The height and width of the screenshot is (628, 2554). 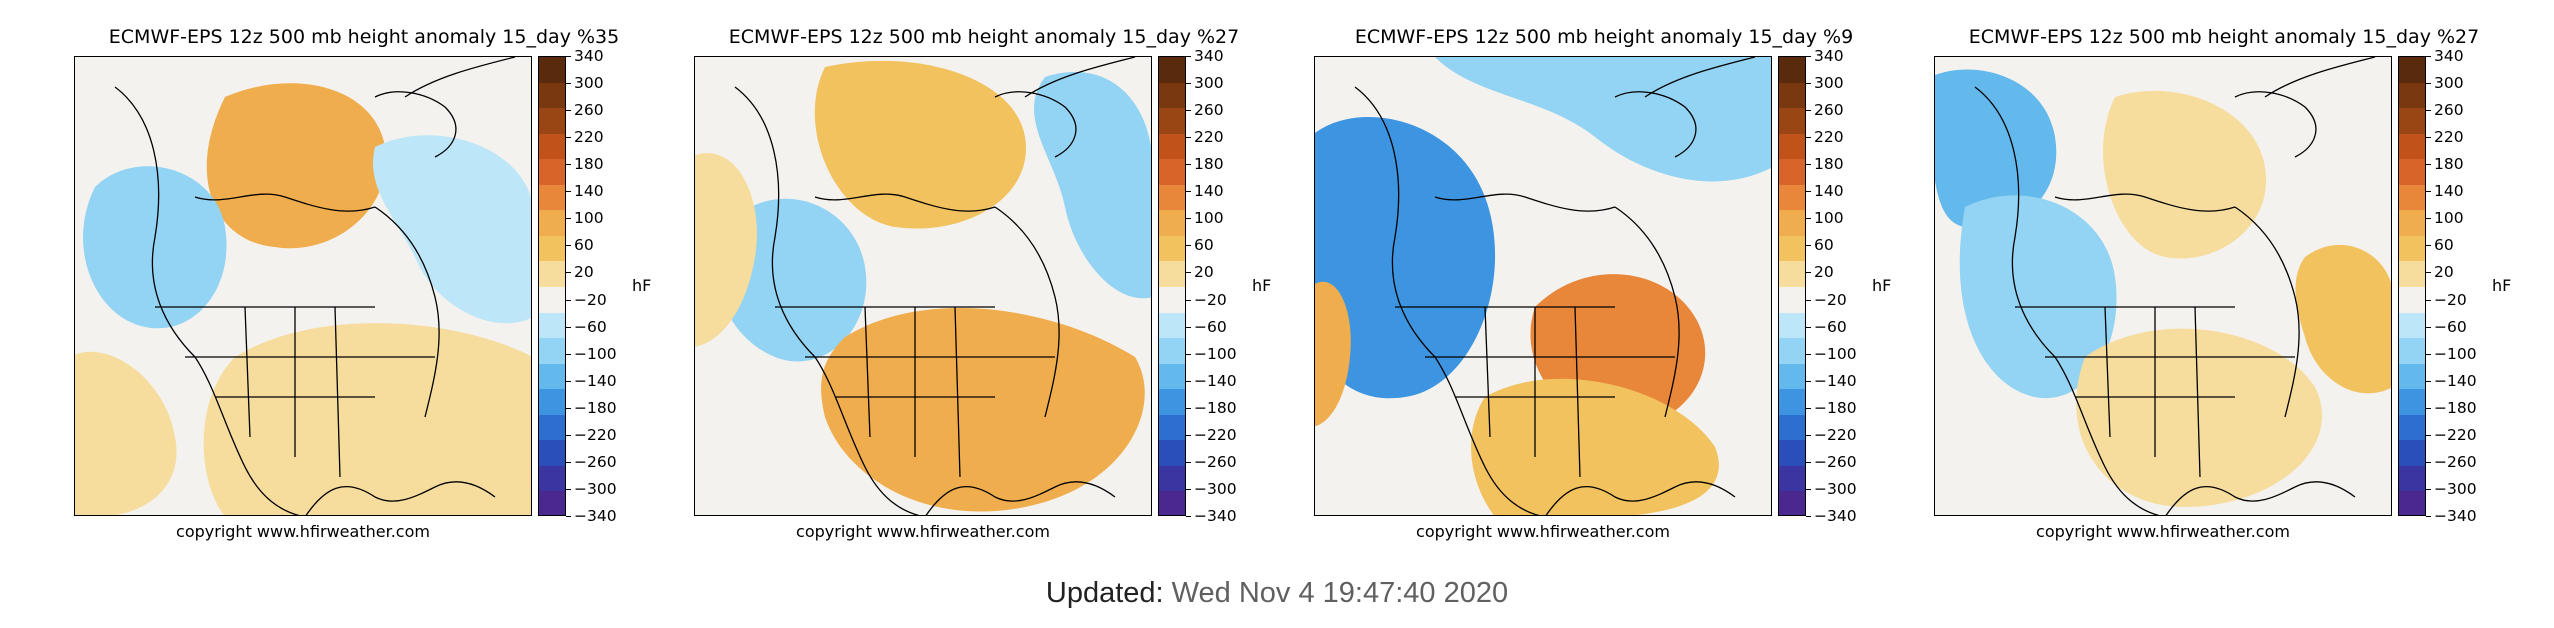 What do you see at coordinates (642, 285) in the screenshot?
I see `colorbar-unit-label: hF` at bounding box center [642, 285].